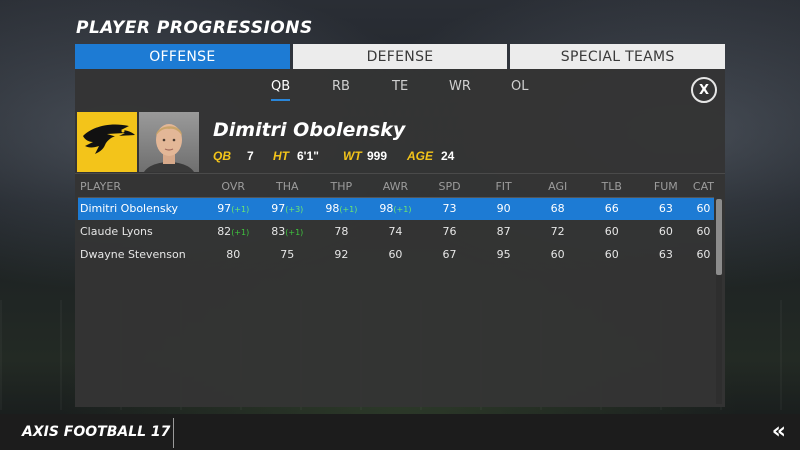 Image resolution: width=800 pixels, height=450 pixels. I want to click on stat-value: 74, so click(395, 231).